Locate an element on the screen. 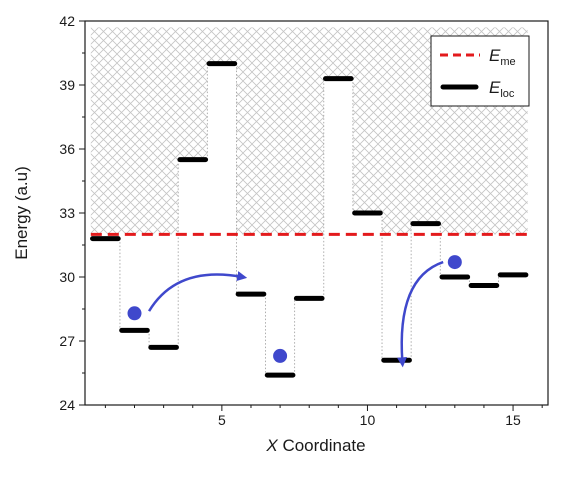  x-axis-title-italic: X is located at coordinates (271, 445).